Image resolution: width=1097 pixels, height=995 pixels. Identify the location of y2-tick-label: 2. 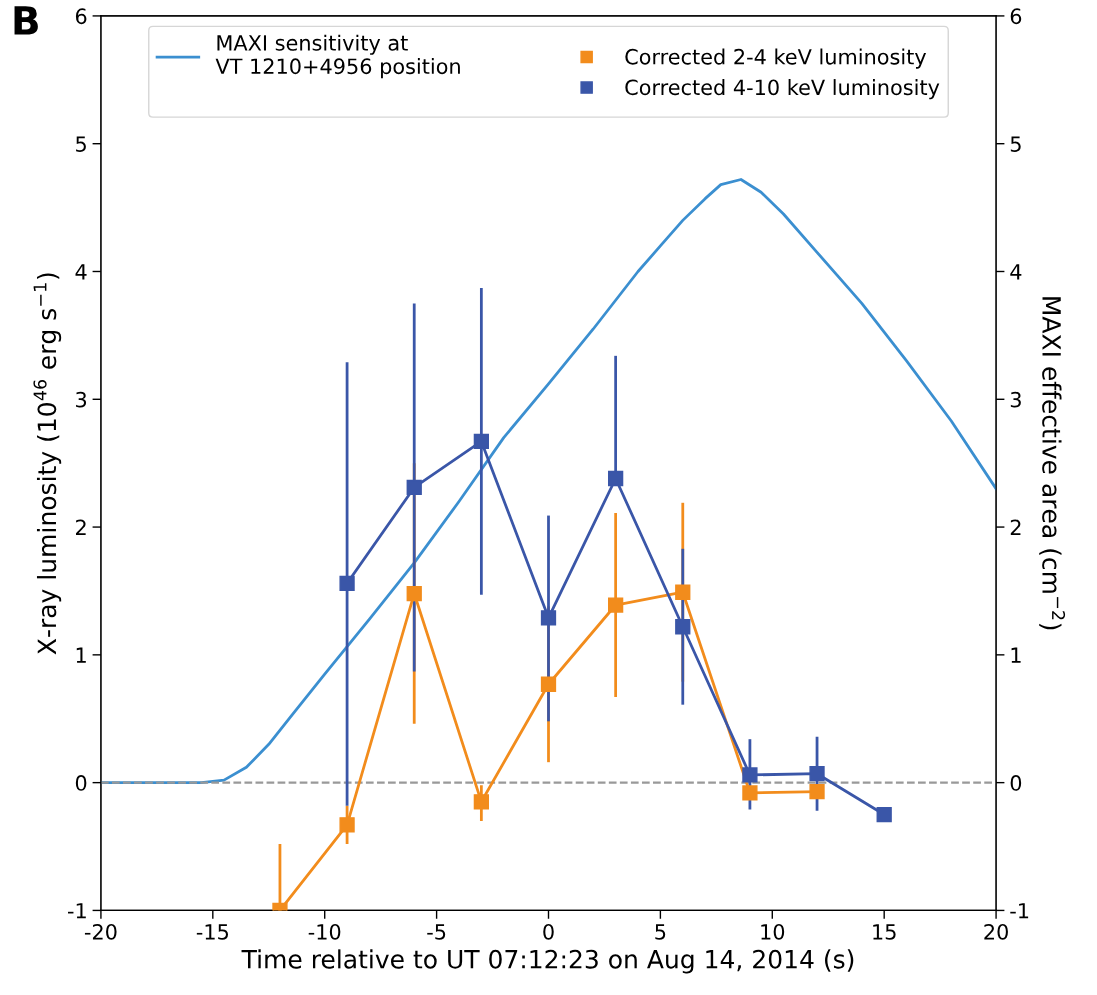
(1015, 527).